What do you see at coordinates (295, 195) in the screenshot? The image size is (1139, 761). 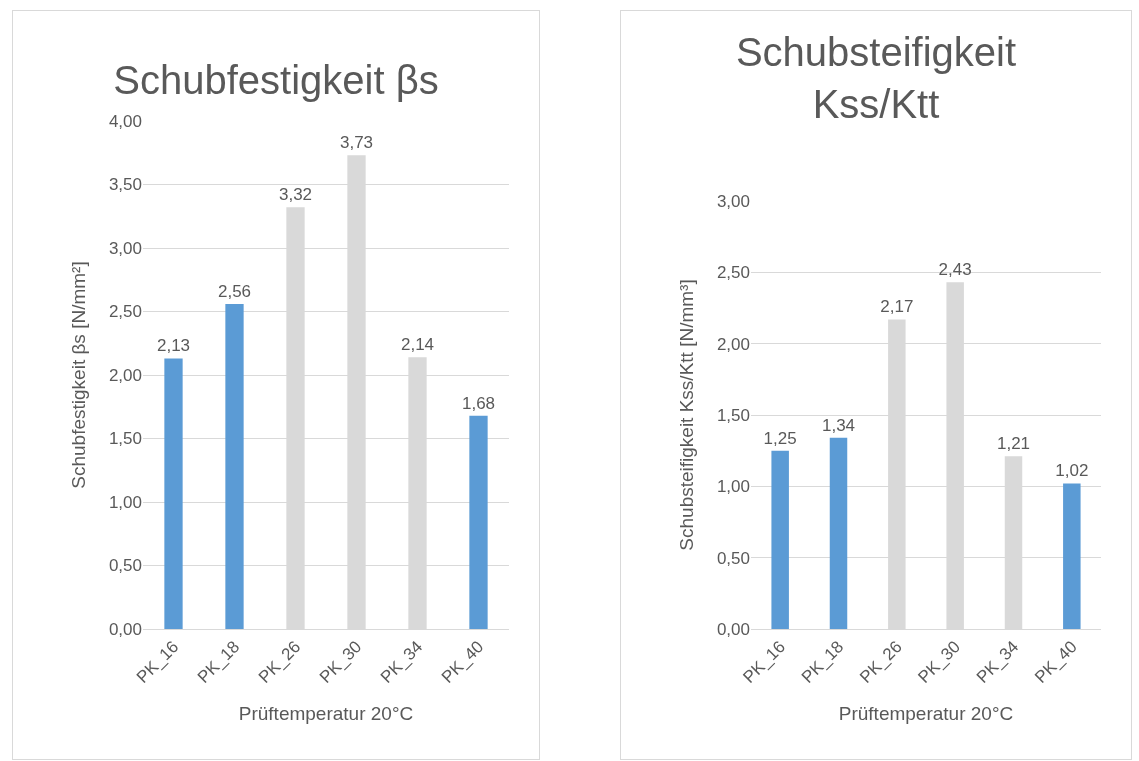 I see `data-label: 3,32` at bounding box center [295, 195].